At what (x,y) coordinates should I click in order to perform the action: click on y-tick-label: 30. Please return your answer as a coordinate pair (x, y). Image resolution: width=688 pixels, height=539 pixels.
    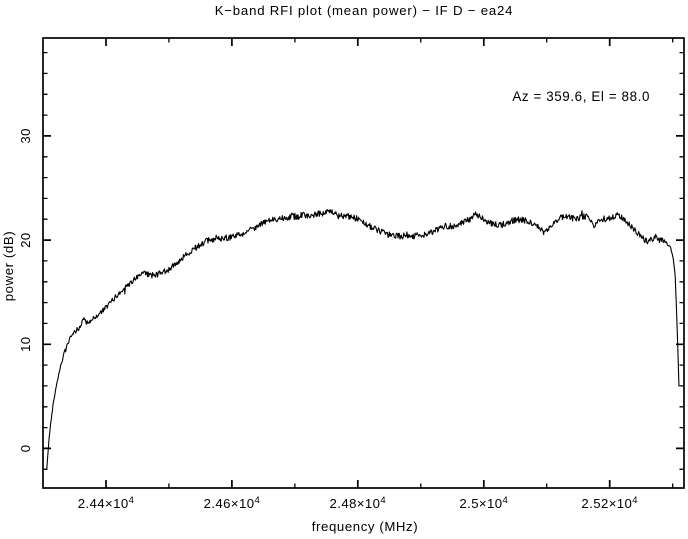
    Looking at the image, I should click on (25, 135).